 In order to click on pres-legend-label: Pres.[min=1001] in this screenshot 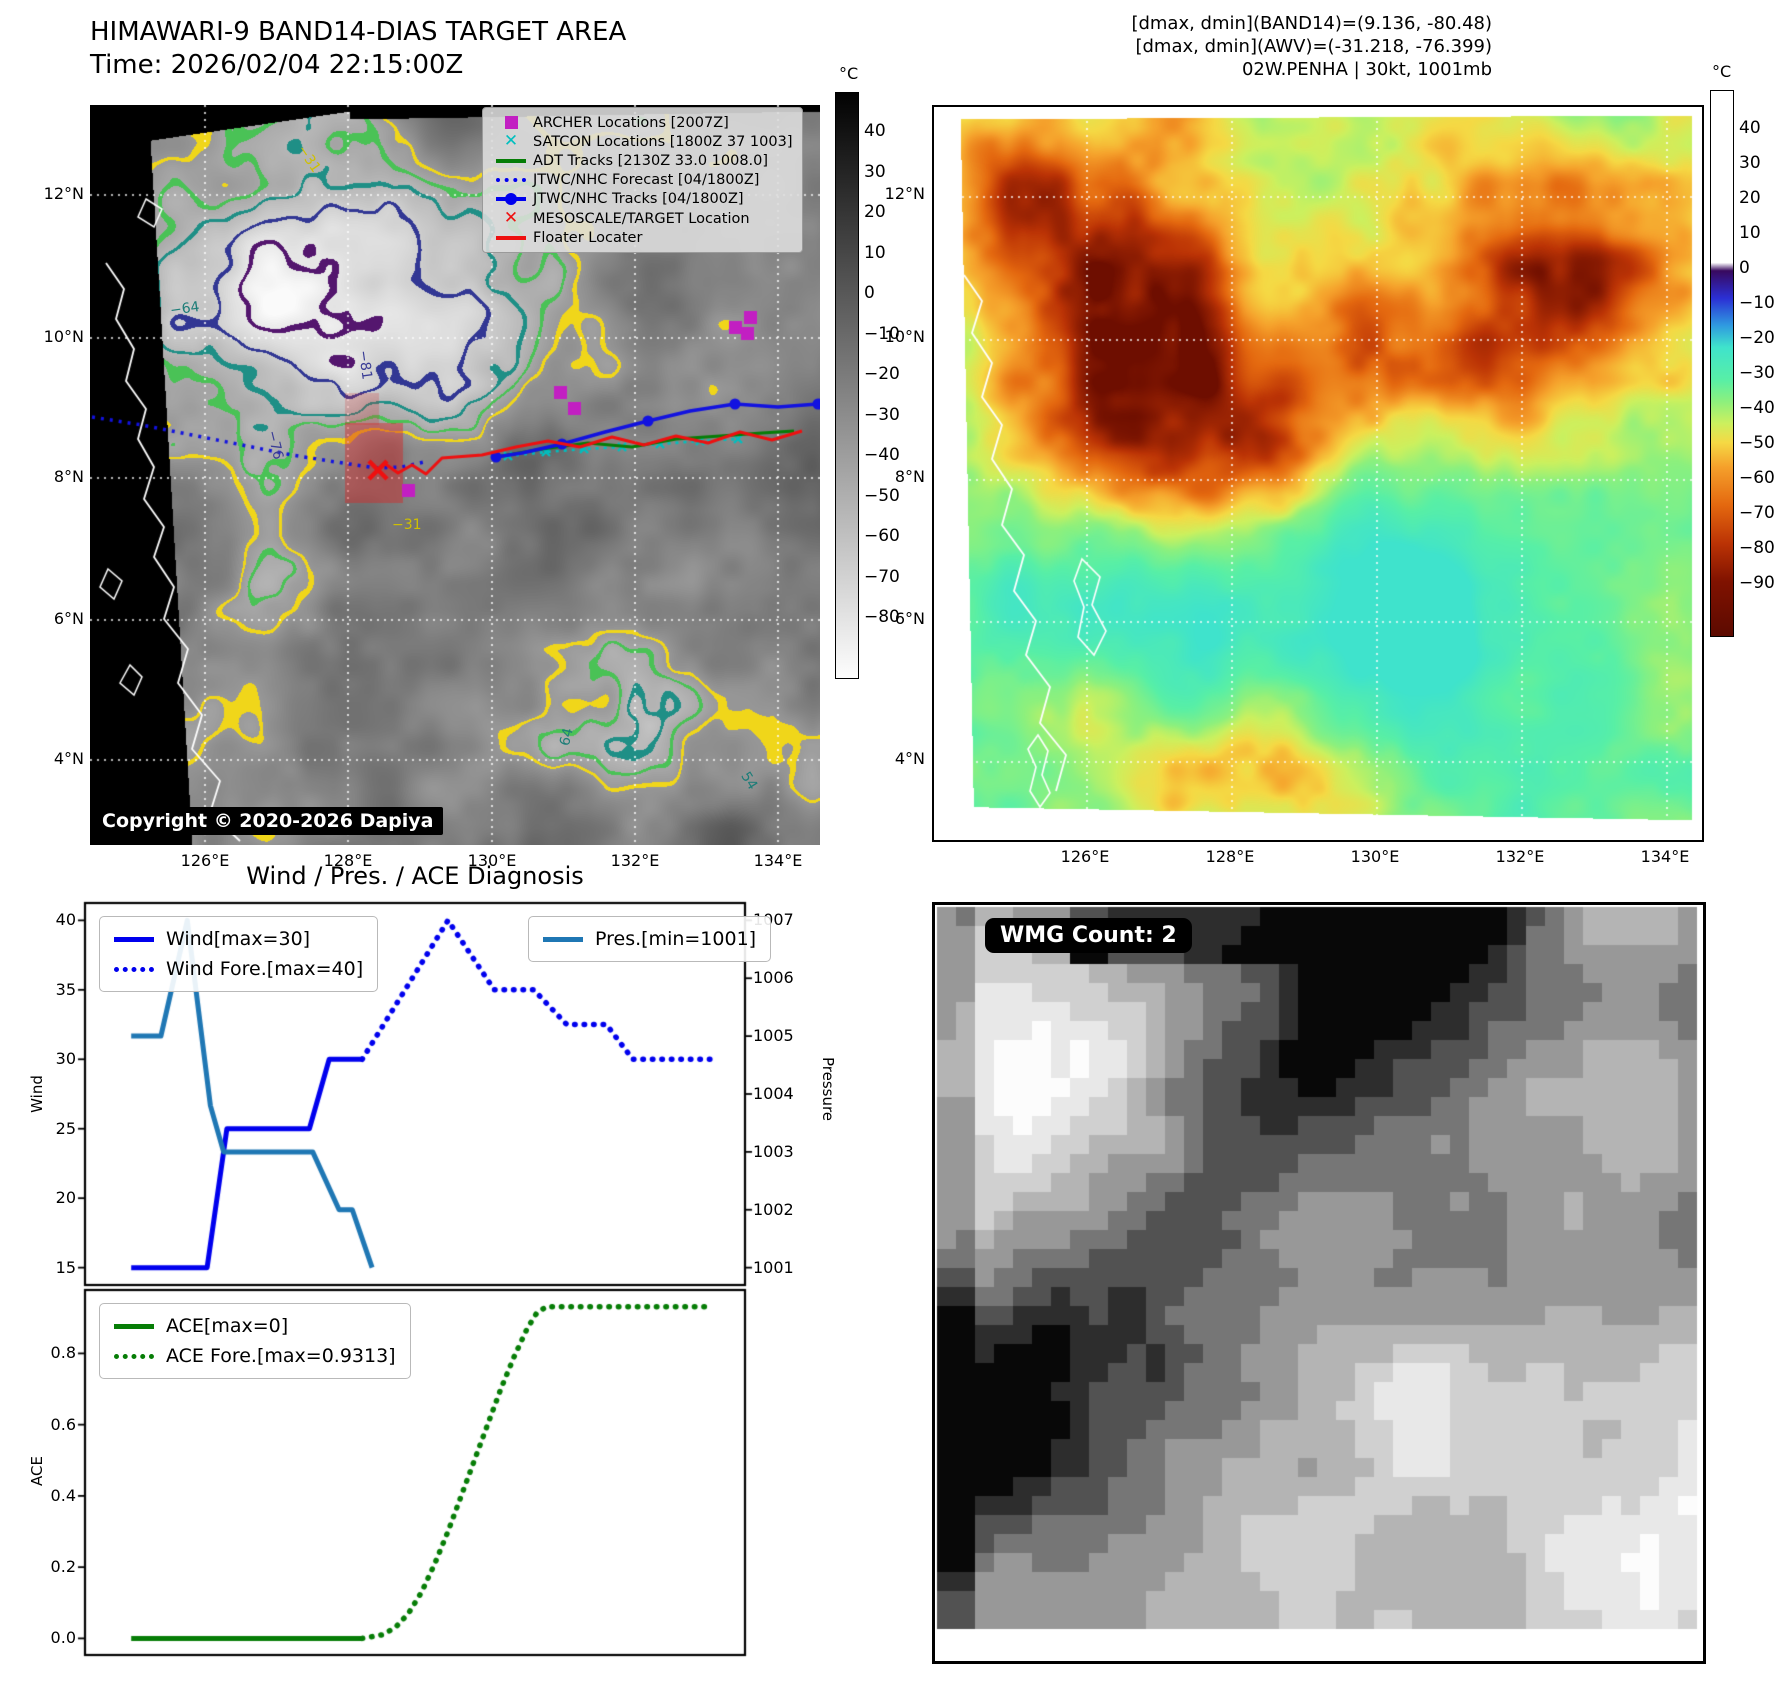, I will do `click(676, 939)`.